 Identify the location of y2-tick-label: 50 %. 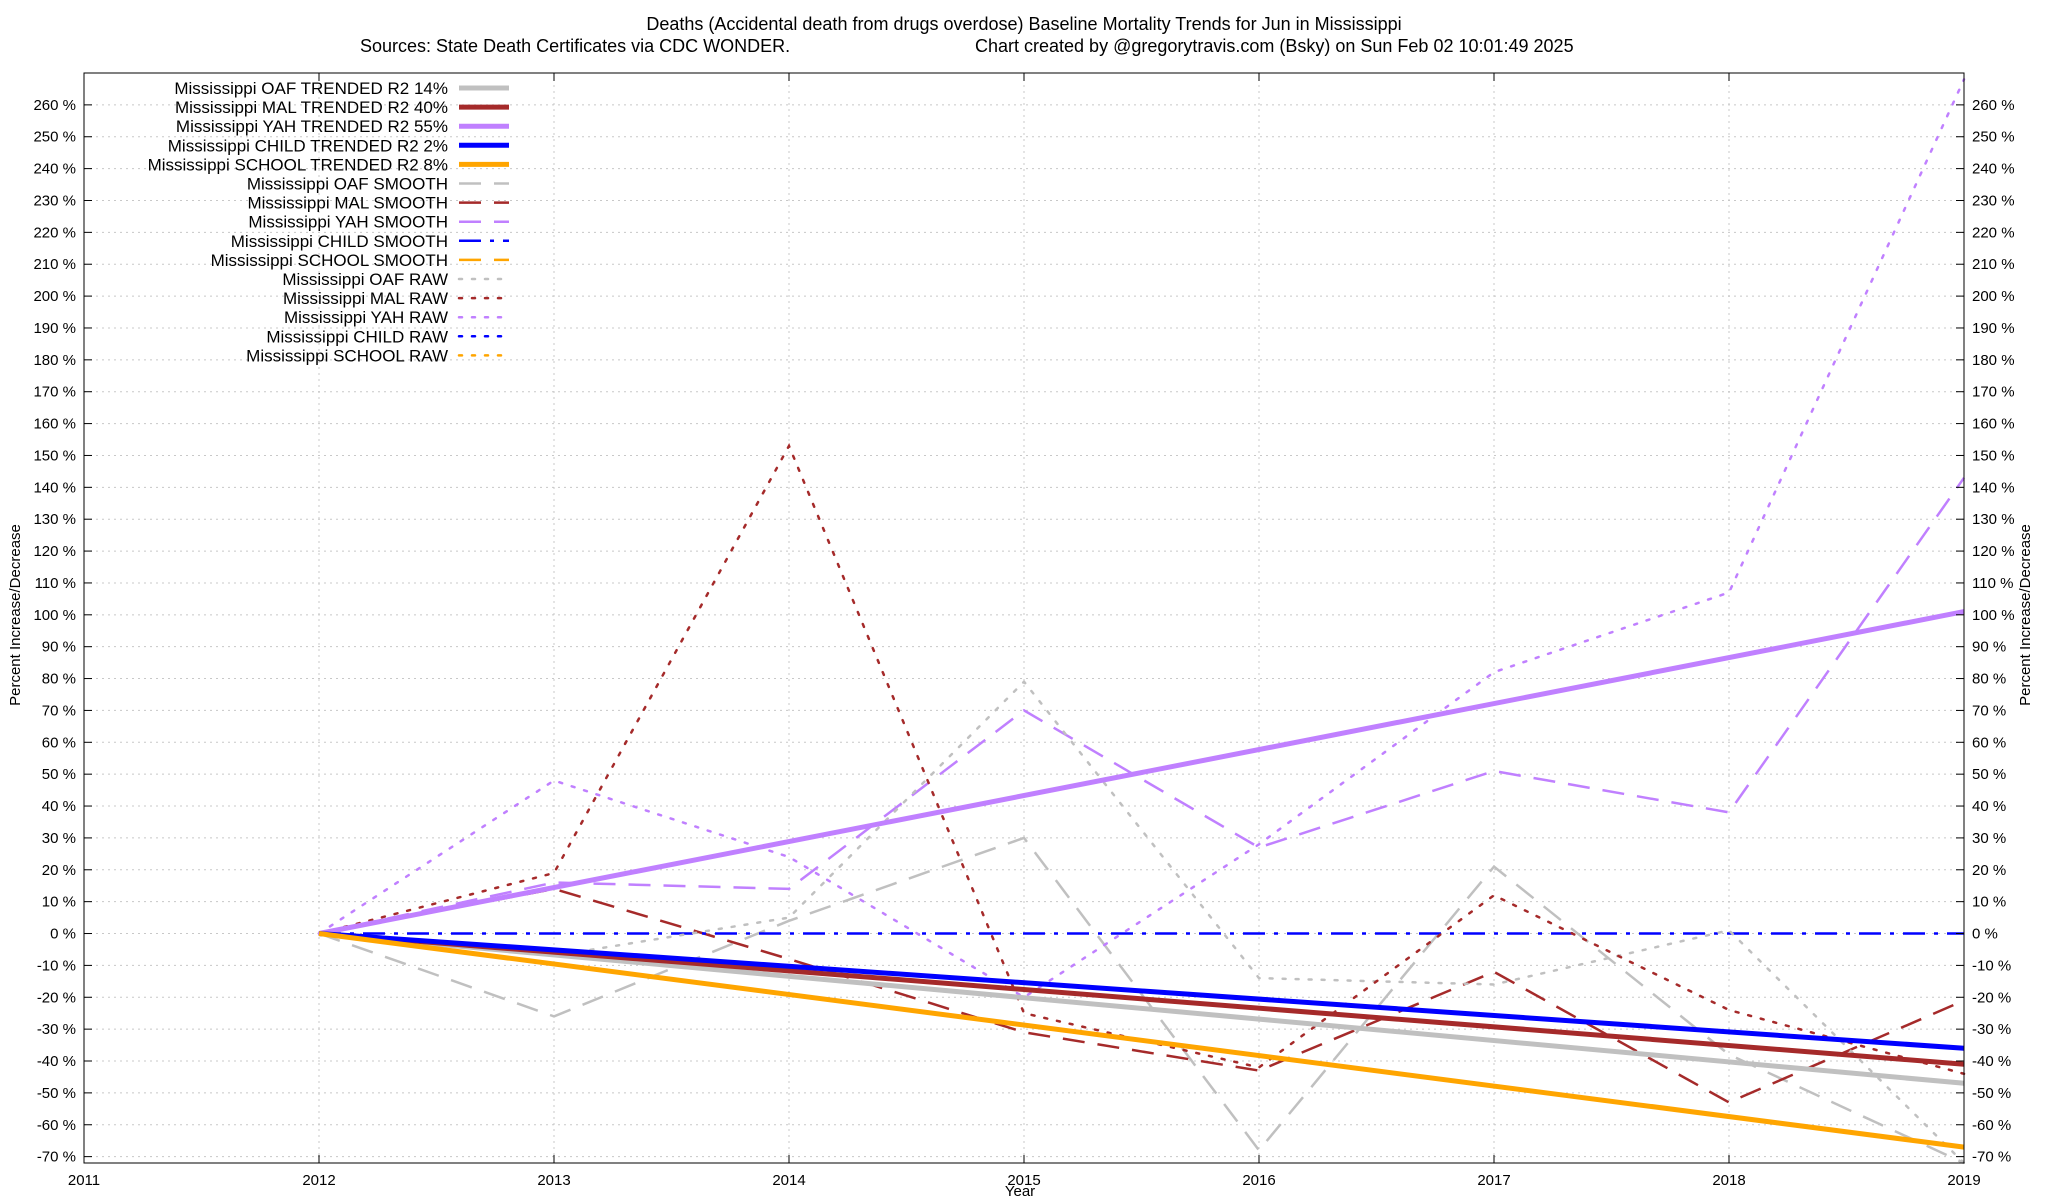
(1989, 774).